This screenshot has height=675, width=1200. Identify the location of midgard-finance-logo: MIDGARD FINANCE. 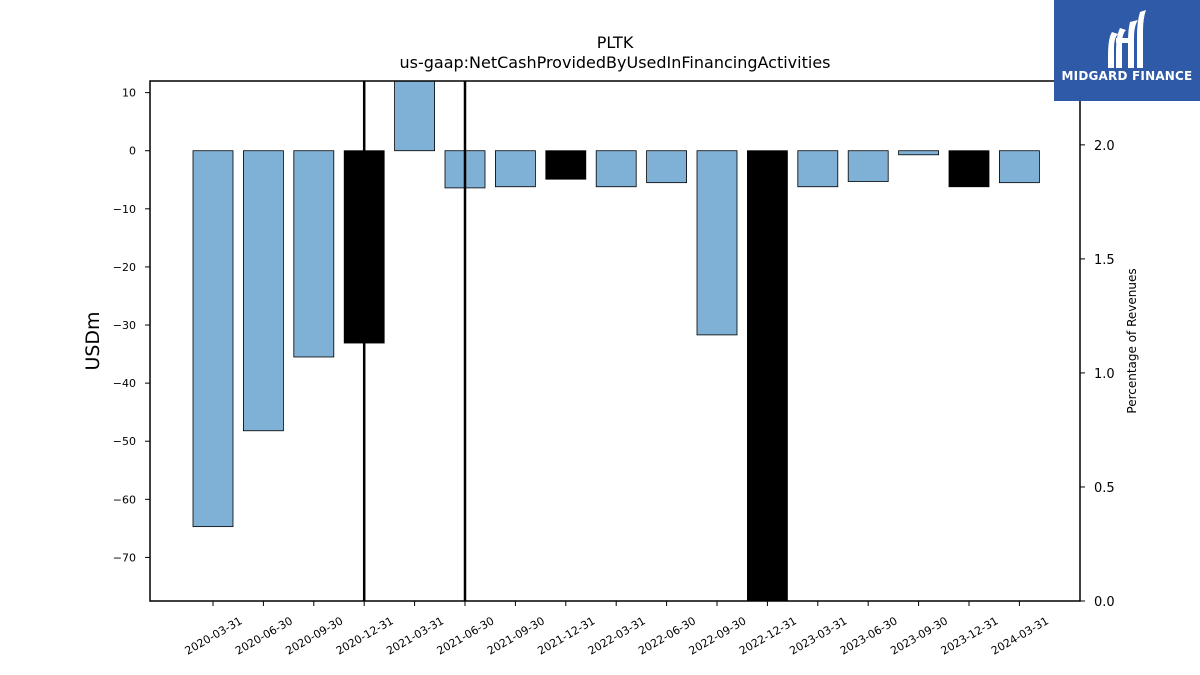
(1127, 50).